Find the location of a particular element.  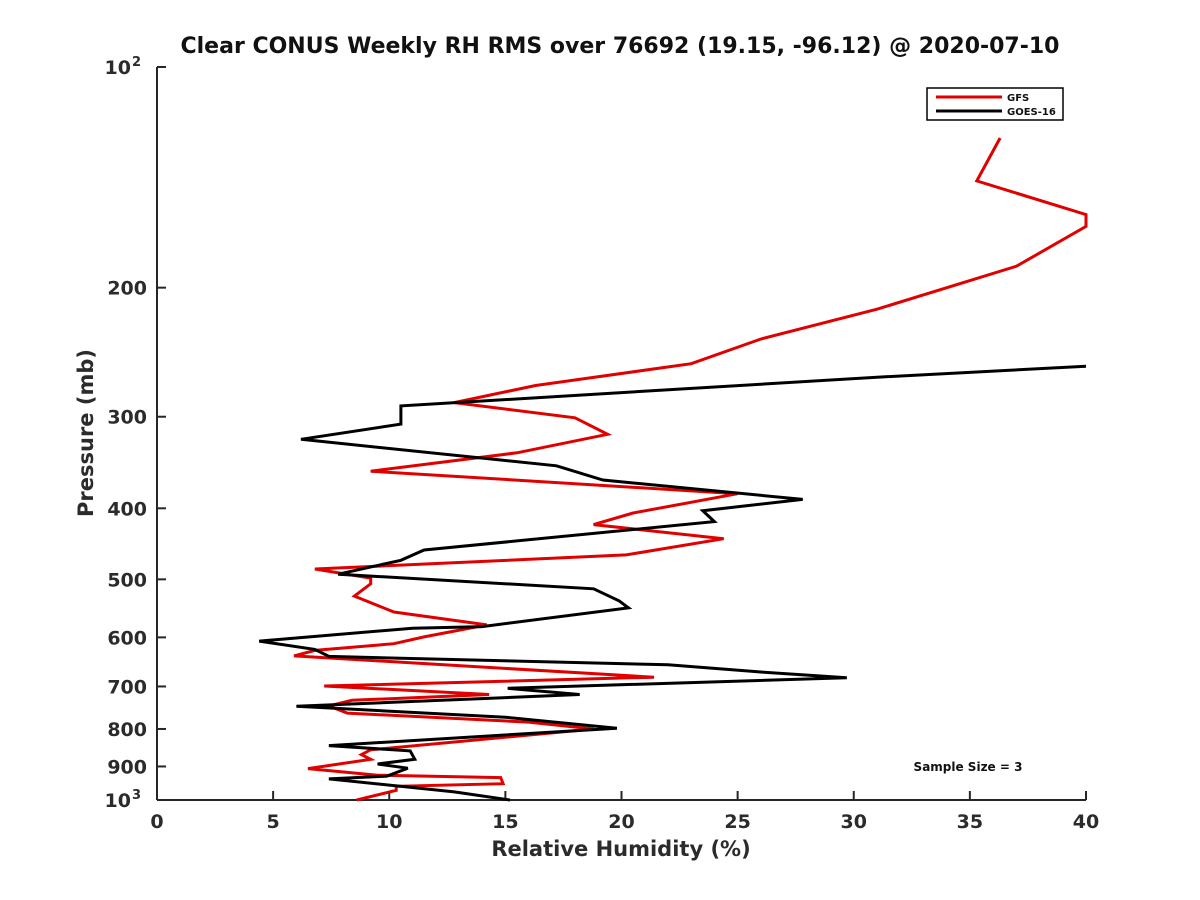

x-tick-label: 40 is located at coordinates (1086, 822).